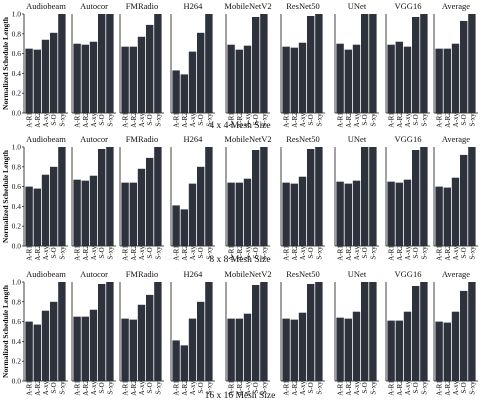 Image resolution: width=484 pixels, height=402 pixels. I want to click on y-axis-label: Normalized Schedule Length, so click(5, 331).